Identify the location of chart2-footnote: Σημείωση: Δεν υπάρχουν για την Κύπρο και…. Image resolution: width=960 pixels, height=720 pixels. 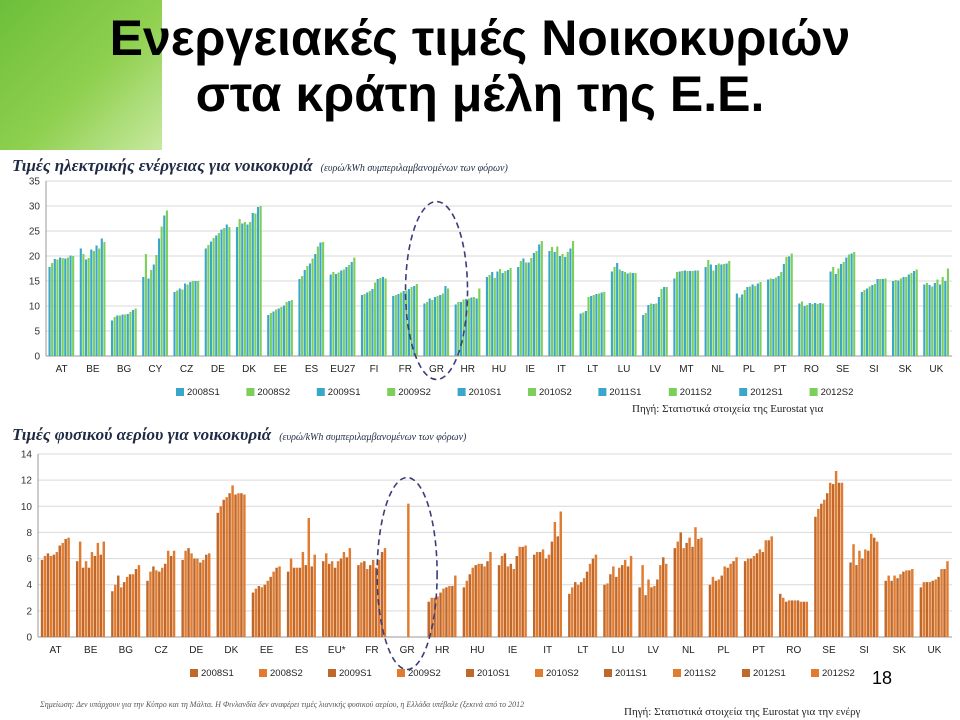
(282, 704).